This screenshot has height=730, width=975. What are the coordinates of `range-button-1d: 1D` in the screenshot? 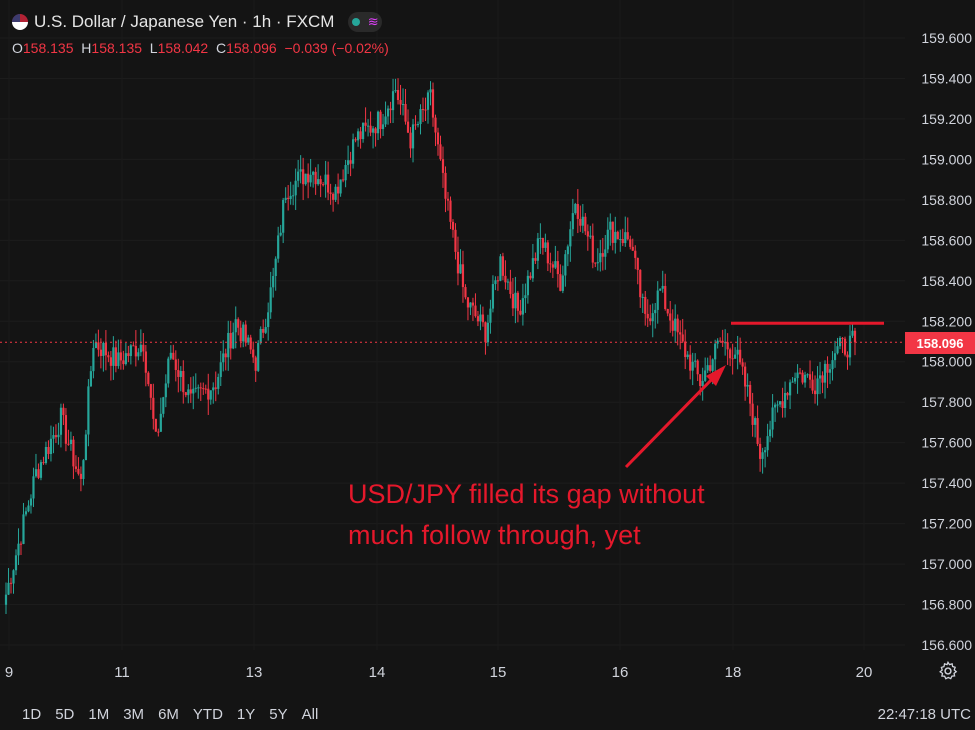 It's located at (32, 714).